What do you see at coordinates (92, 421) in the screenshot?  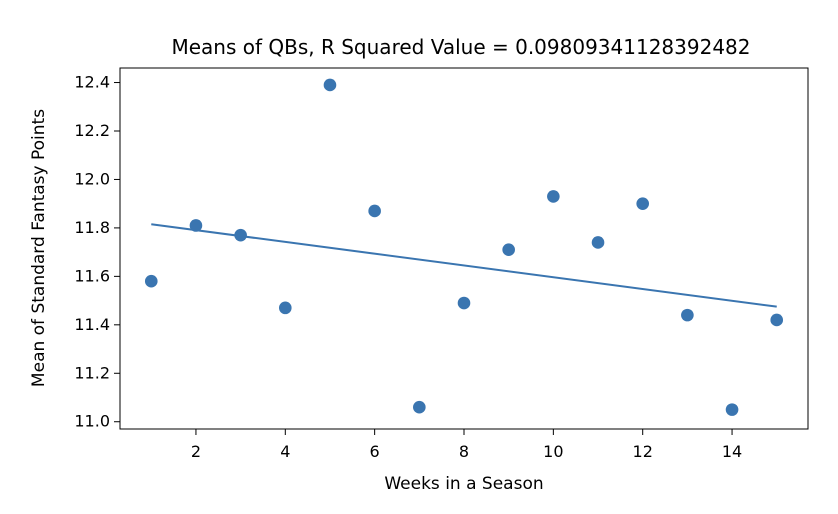 I see `y-tick-label: 11.0` at bounding box center [92, 421].